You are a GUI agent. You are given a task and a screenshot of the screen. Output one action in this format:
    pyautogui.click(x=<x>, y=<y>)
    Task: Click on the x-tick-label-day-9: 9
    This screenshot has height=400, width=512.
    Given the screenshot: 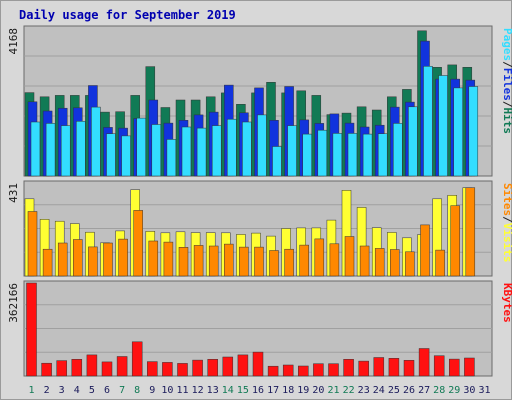 What is the action you would take?
    pyautogui.click(x=152, y=390)
    